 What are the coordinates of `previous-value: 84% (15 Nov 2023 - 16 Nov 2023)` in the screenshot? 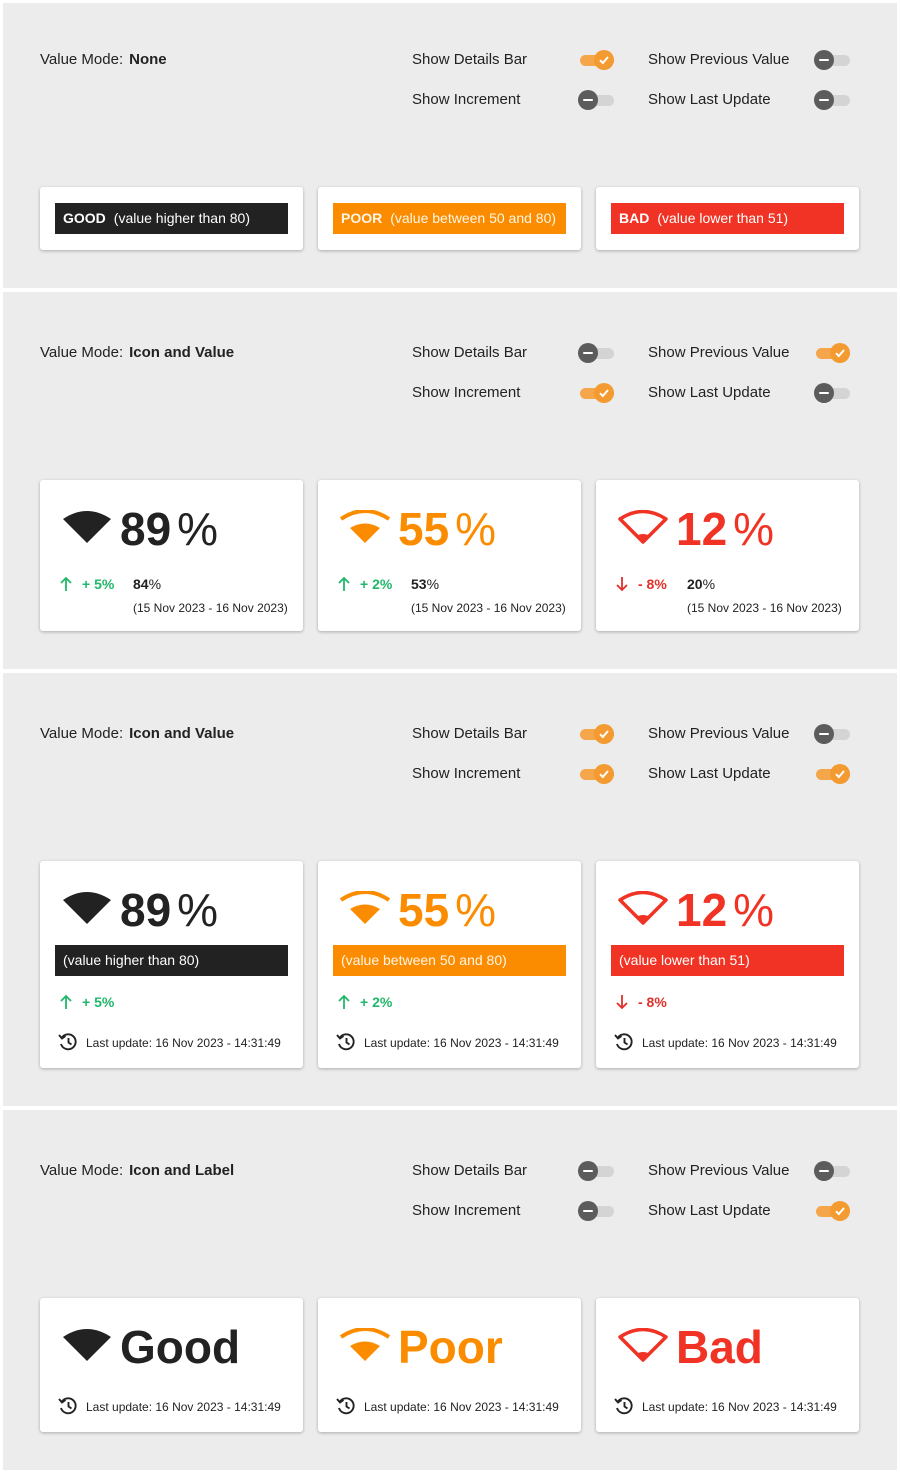 It's located at (210, 595).